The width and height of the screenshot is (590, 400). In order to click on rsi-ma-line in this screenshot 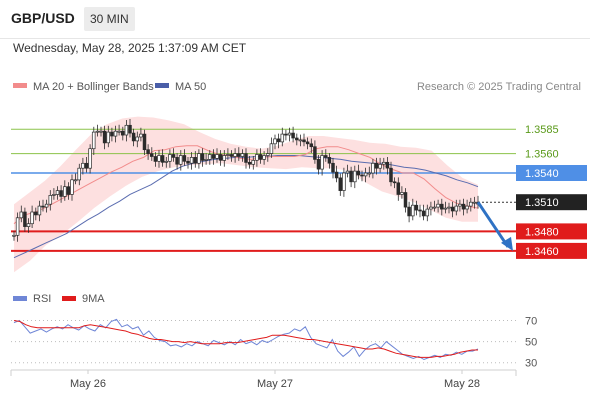, I will do `click(245, 339)`.